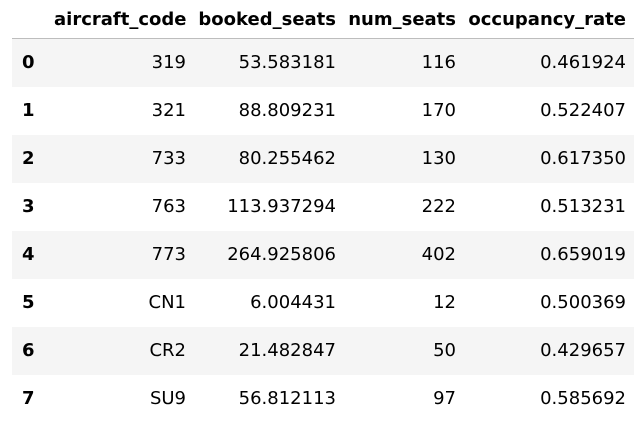 This screenshot has height=432, width=638. Describe the element at coordinates (444, 302) in the screenshot. I see `cell-num-seats: 12` at that location.